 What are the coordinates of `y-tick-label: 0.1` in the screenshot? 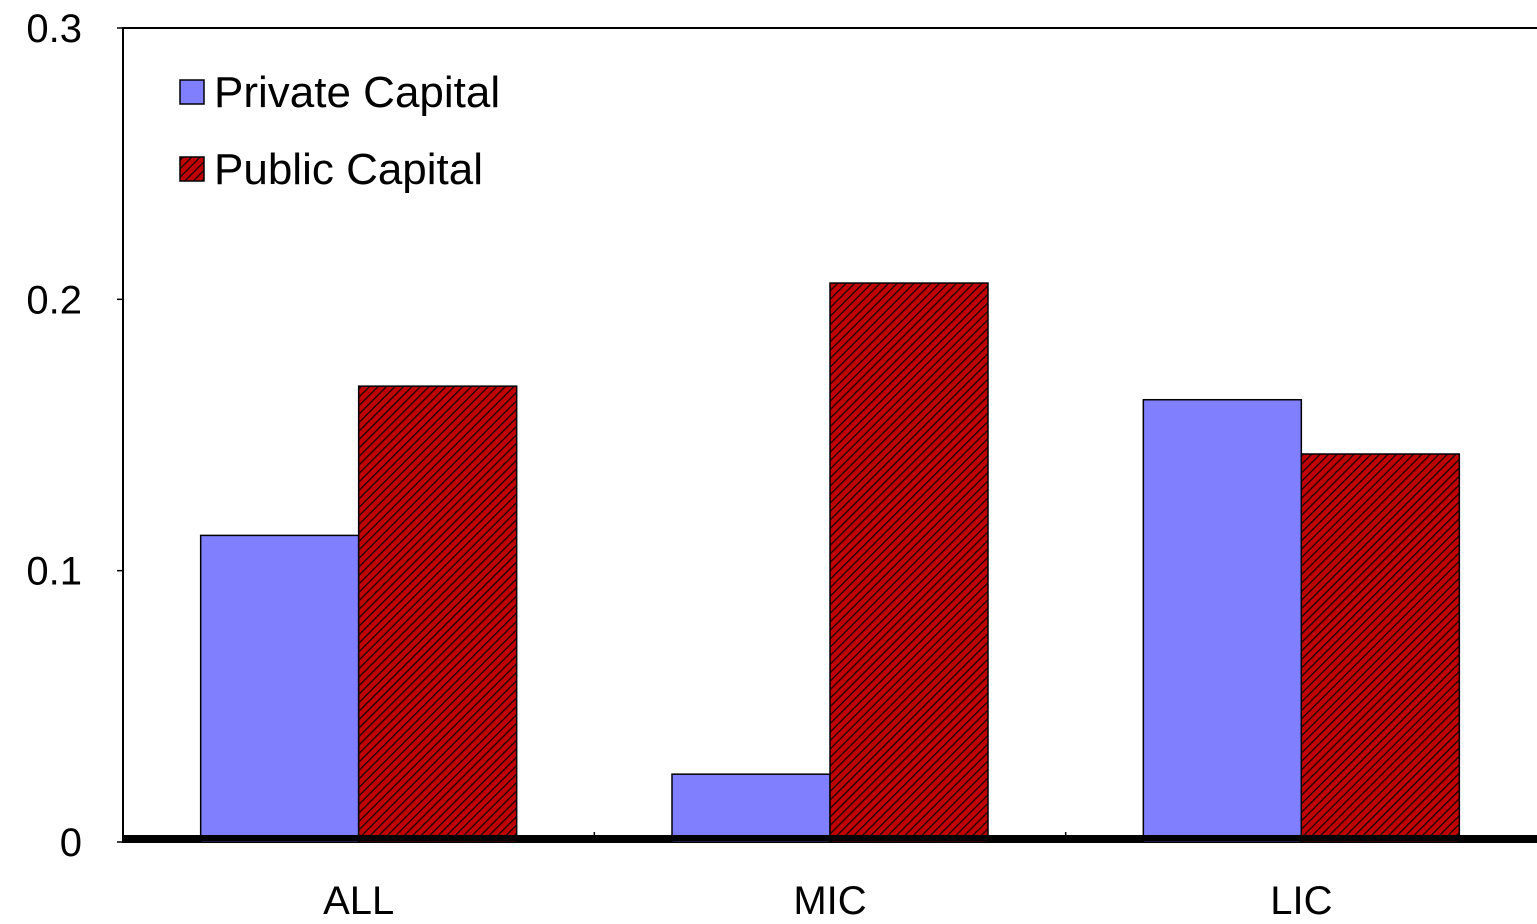 It's located at (54, 572).